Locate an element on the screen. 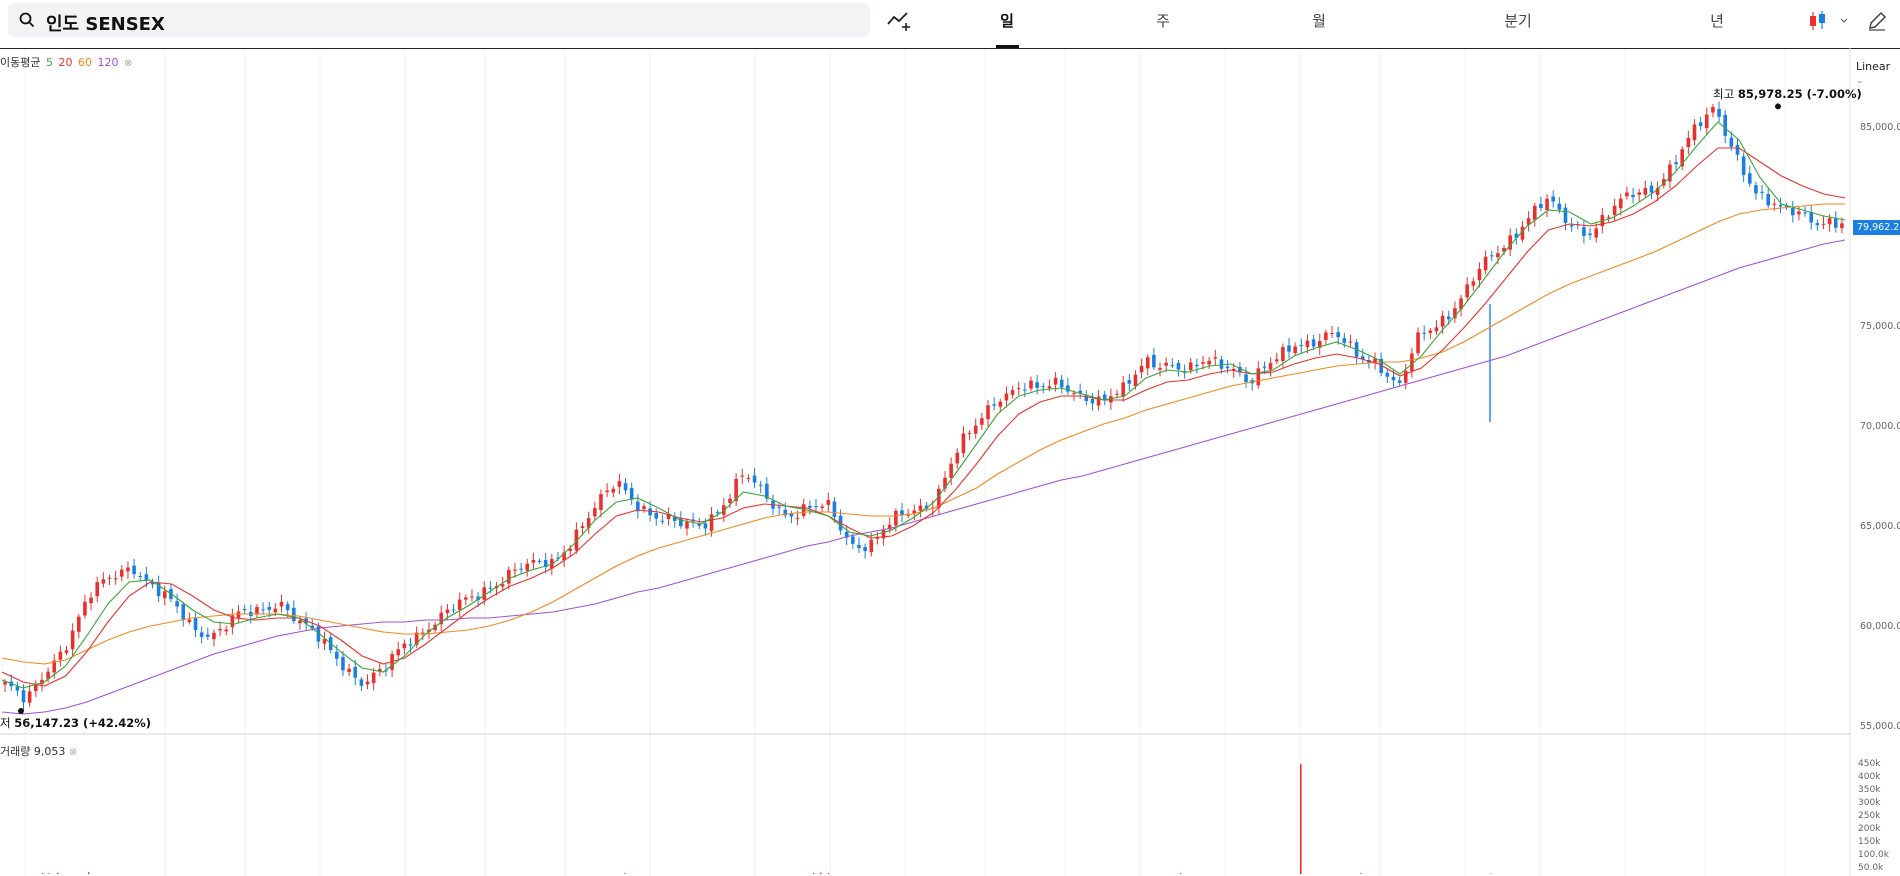 The image size is (1900, 876). candlestick-icon is located at coordinates (1828, 21).